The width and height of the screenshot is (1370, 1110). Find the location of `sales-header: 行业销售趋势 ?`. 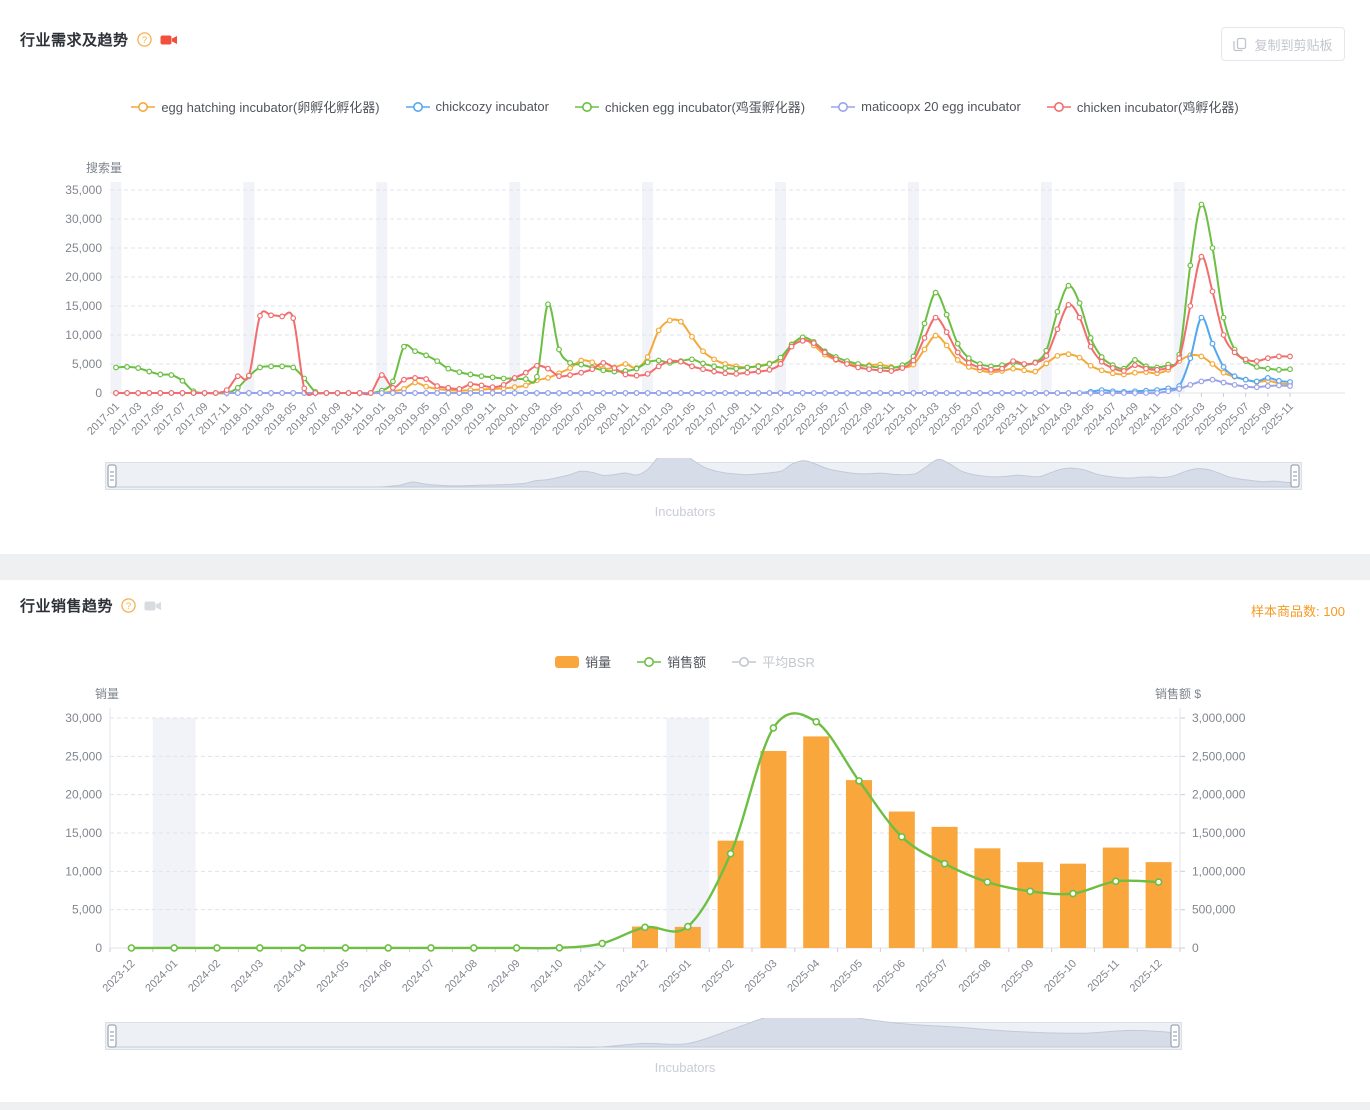

sales-header: 行业销售趋势 ? is located at coordinates (91, 605).